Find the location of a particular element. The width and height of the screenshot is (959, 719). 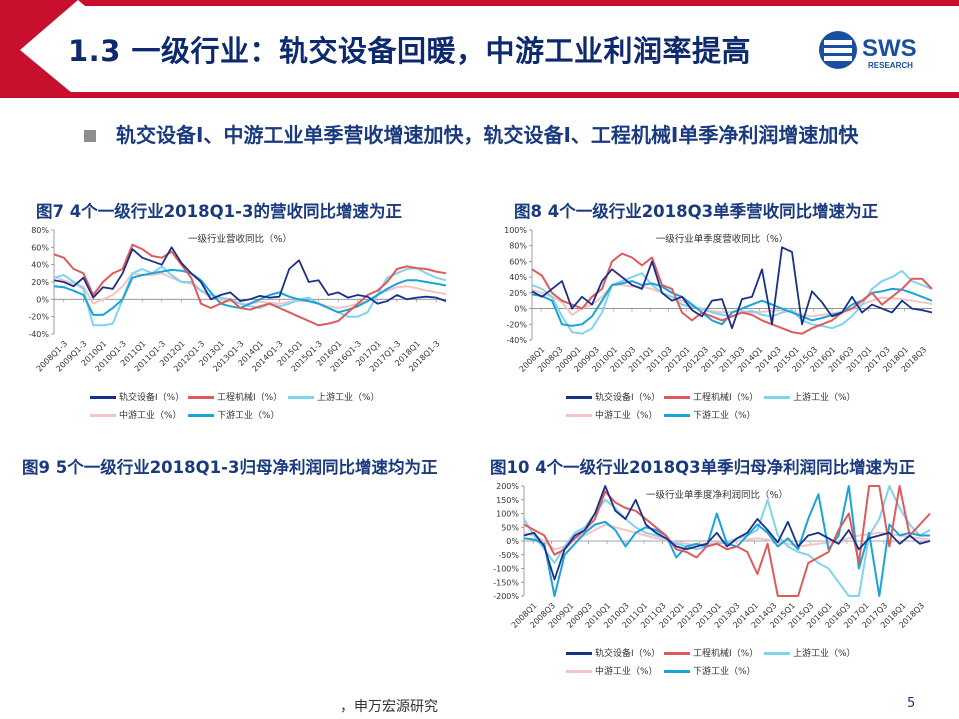

red-bottom-bar is located at coordinates (489, 95).